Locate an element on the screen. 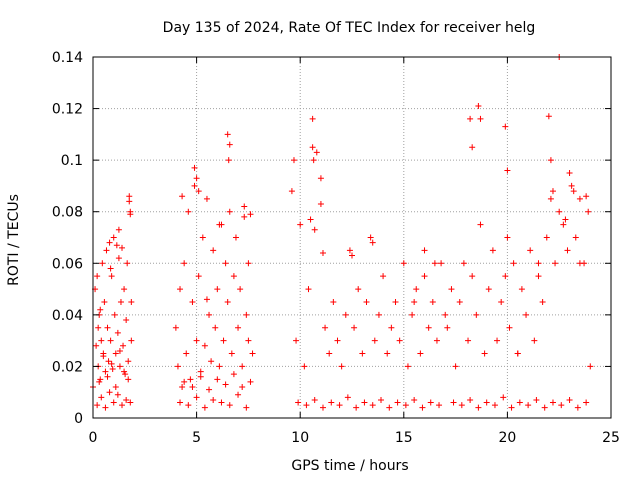 The height and width of the screenshot is (480, 640). y-tick-label: 0.1 is located at coordinates (72, 161).